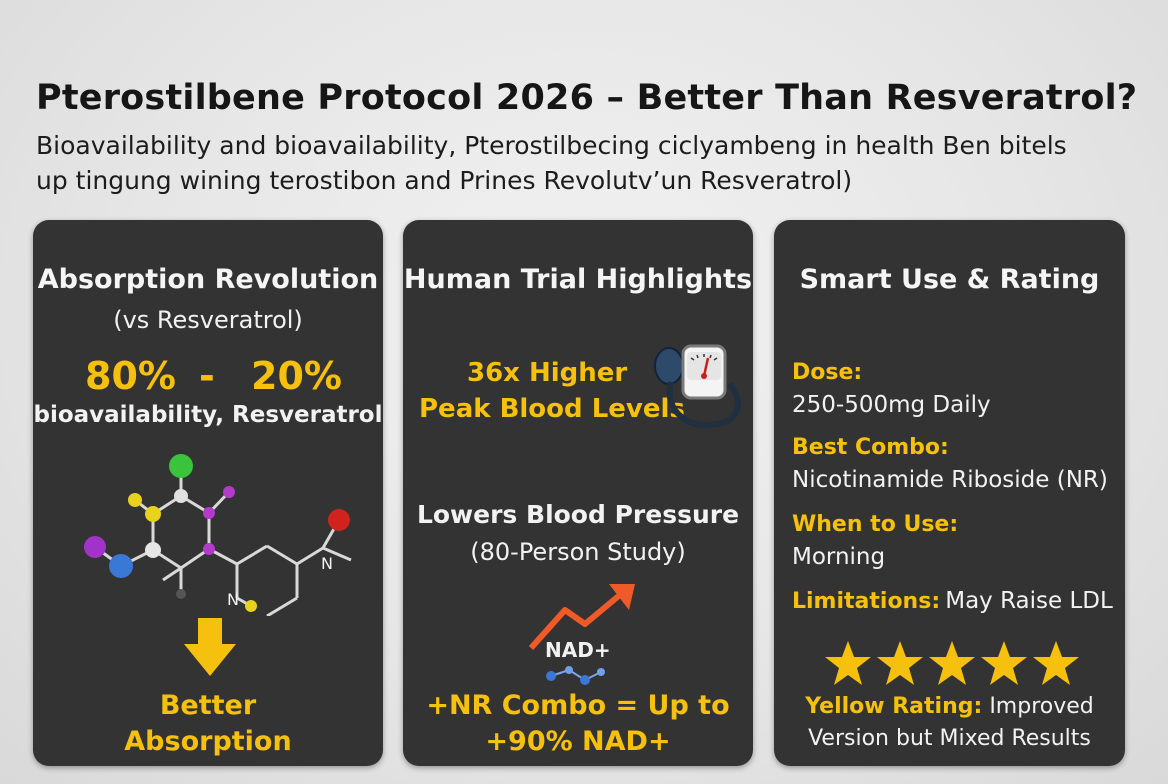 This screenshot has width=1168, height=784. I want to click on peak-line-1: 36x Higher, so click(547, 373).